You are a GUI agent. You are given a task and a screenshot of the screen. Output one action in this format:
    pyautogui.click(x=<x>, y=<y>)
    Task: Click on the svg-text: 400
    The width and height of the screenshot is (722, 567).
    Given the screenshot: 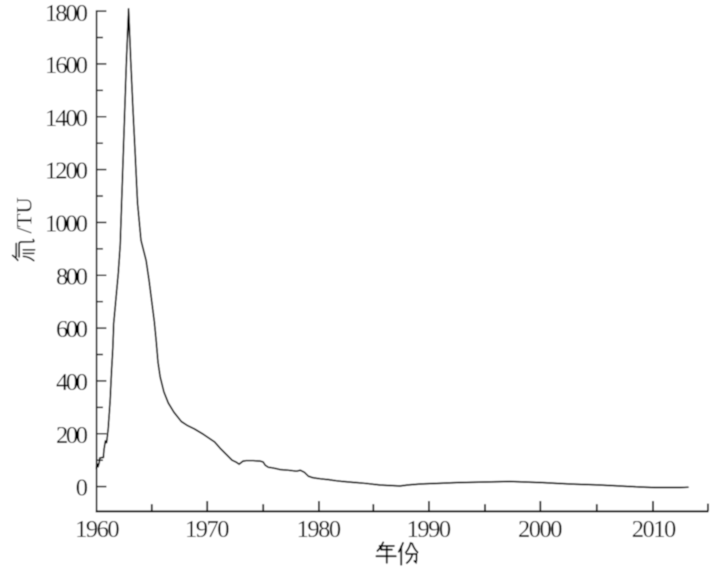 What is the action you would take?
    pyautogui.click(x=72, y=382)
    